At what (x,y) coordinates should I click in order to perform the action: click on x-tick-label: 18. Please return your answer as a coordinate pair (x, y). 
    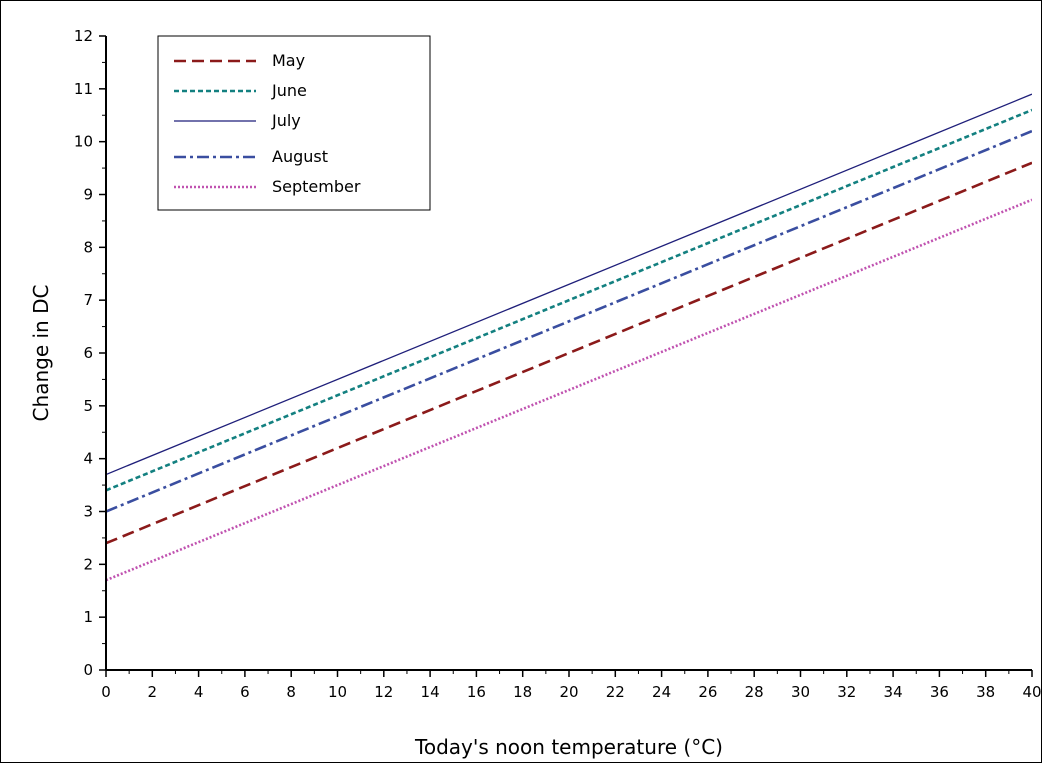
    Looking at the image, I should click on (522, 692).